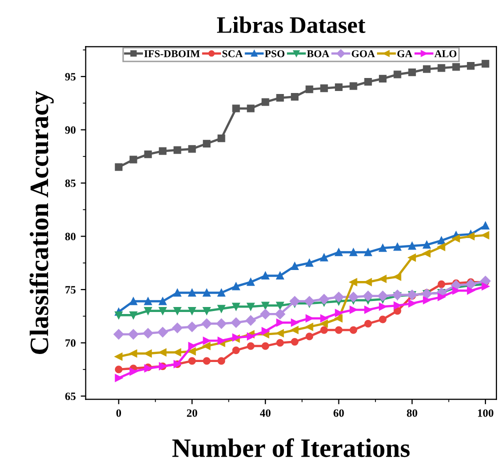  I want to click on y-axis-title: Classification Accuracy, so click(41, 222).